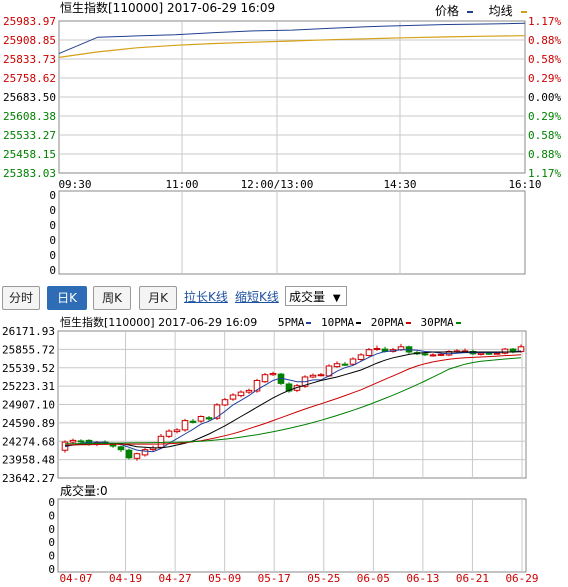 The image size is (568, 587). I want to click on kline-price-tick: 25223.31, so click(28, 386).